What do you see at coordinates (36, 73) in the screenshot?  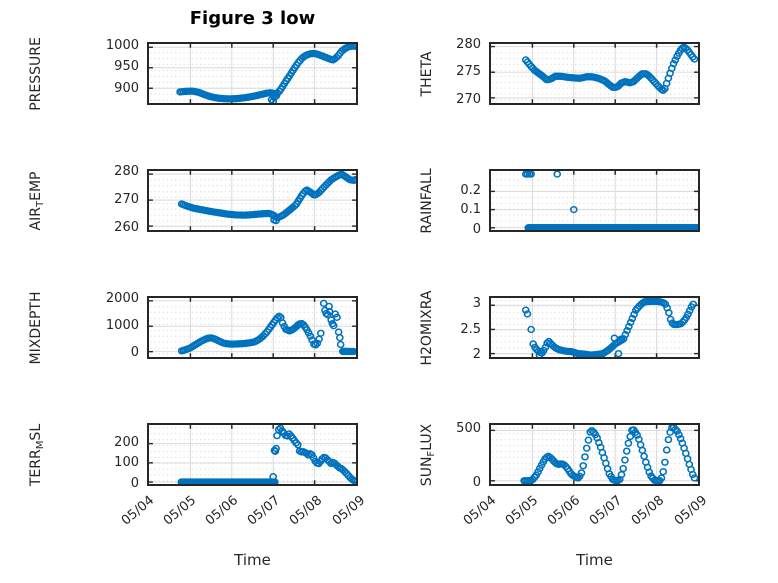 I see `y-axis-label-PRESSURE: PRESSURE` at bounding box center [36, 73].